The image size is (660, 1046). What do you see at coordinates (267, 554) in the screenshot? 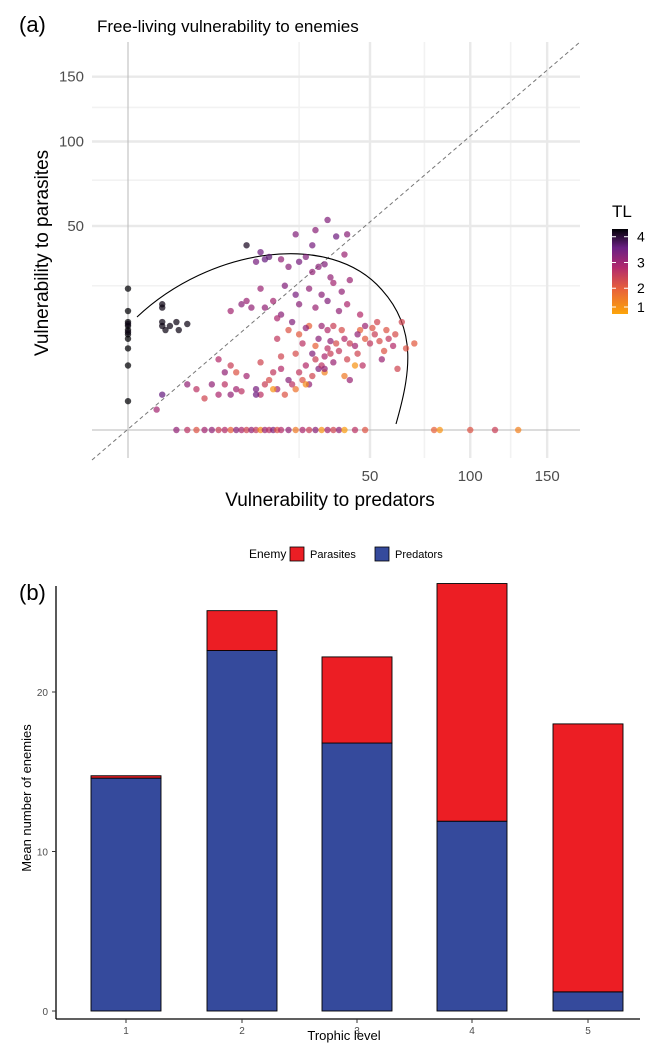
I see `bar-legend-title: Enemy` at bounding box center [267, 554].